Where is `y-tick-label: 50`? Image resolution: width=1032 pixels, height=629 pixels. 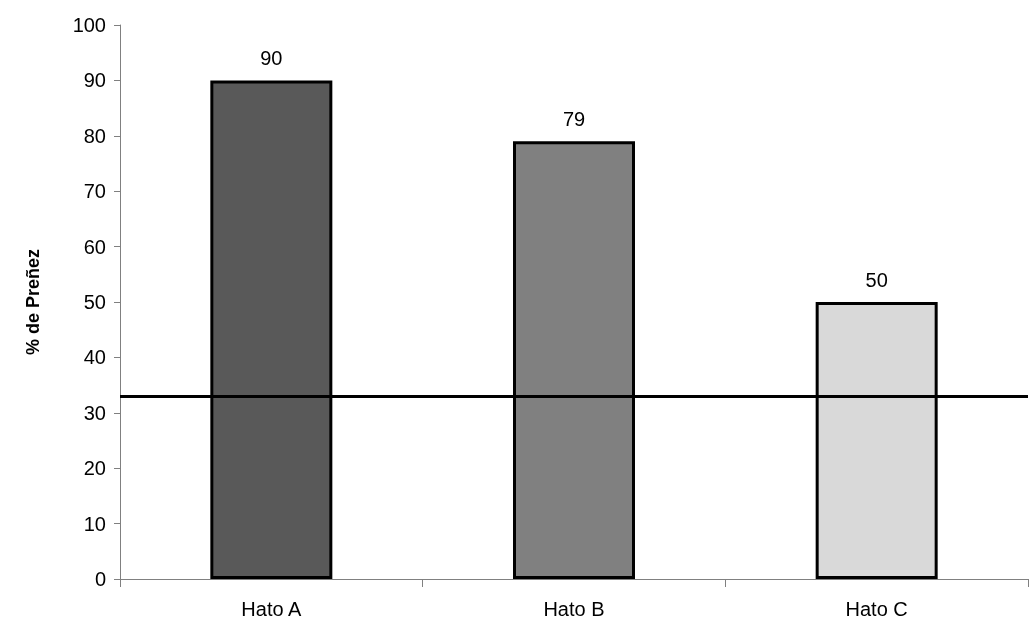
y-tick-label: 50 is located at coordinates (94, 302).